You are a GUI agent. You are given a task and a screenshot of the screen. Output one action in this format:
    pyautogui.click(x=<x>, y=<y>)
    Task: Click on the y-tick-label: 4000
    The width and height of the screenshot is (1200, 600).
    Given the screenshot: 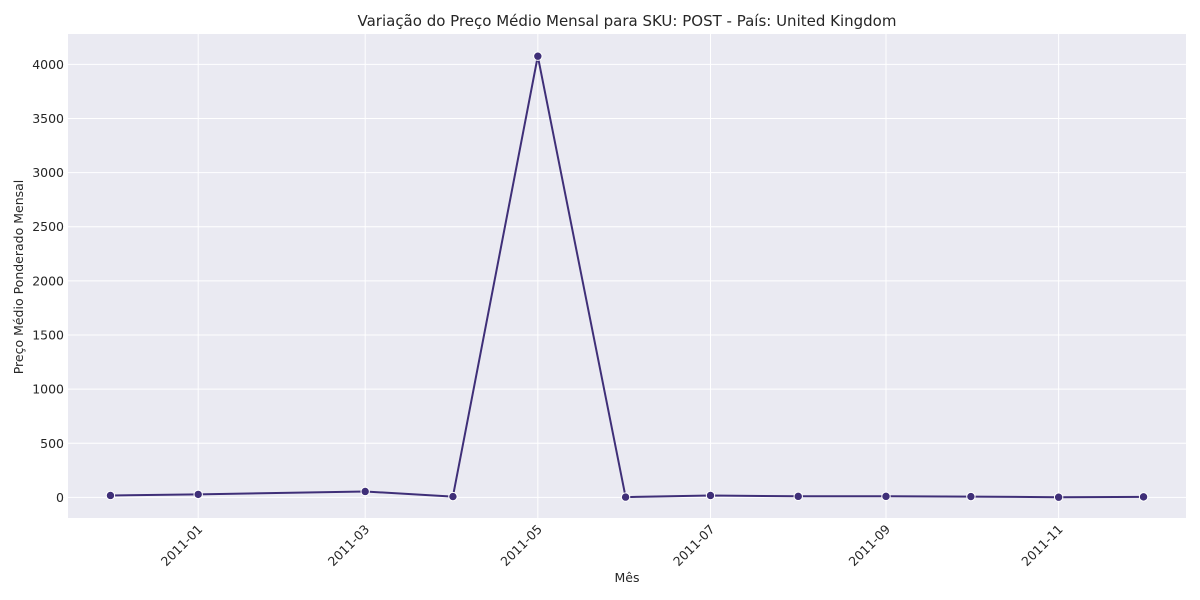 What is the action you would take?
    pyautogui.click(x=48, y=64)
    